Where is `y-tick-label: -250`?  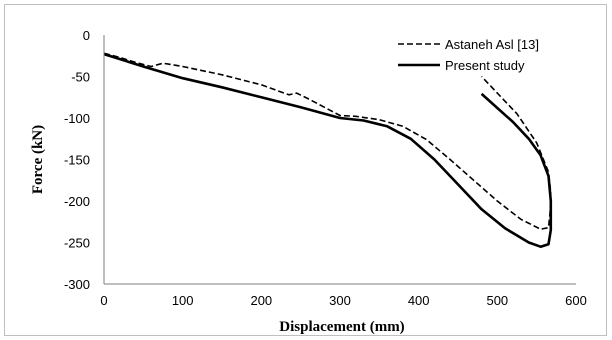
y-tick-label: -250 is located at coordinates (77, 243).